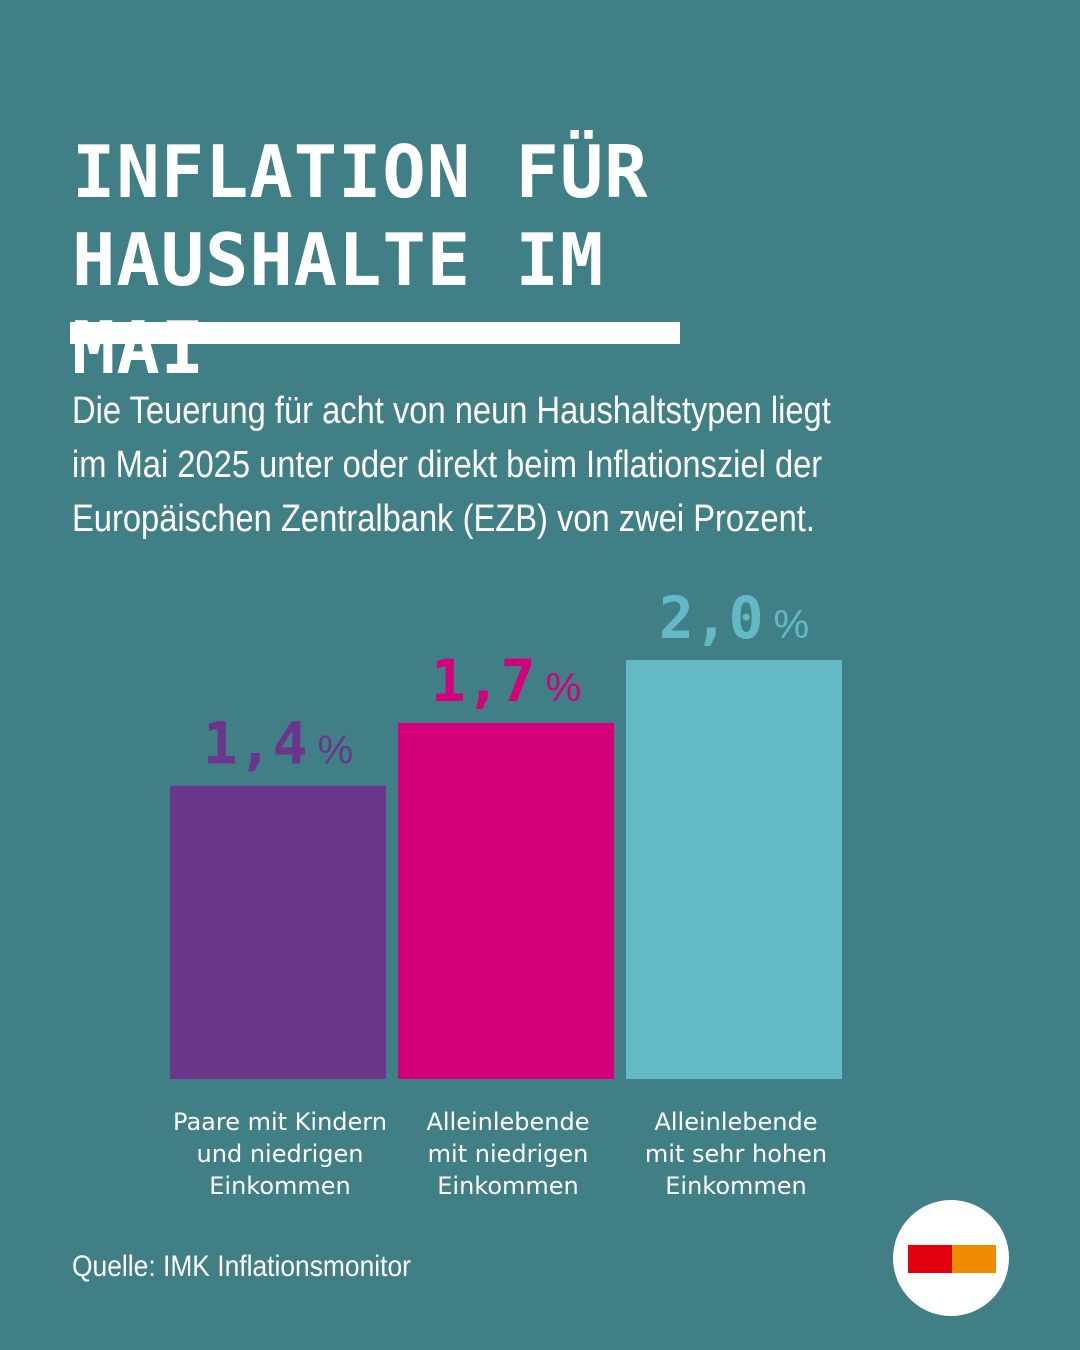 This screenshot has width=1080, height=1350. I want to click on value-unit-3: %, so click(792, 625).